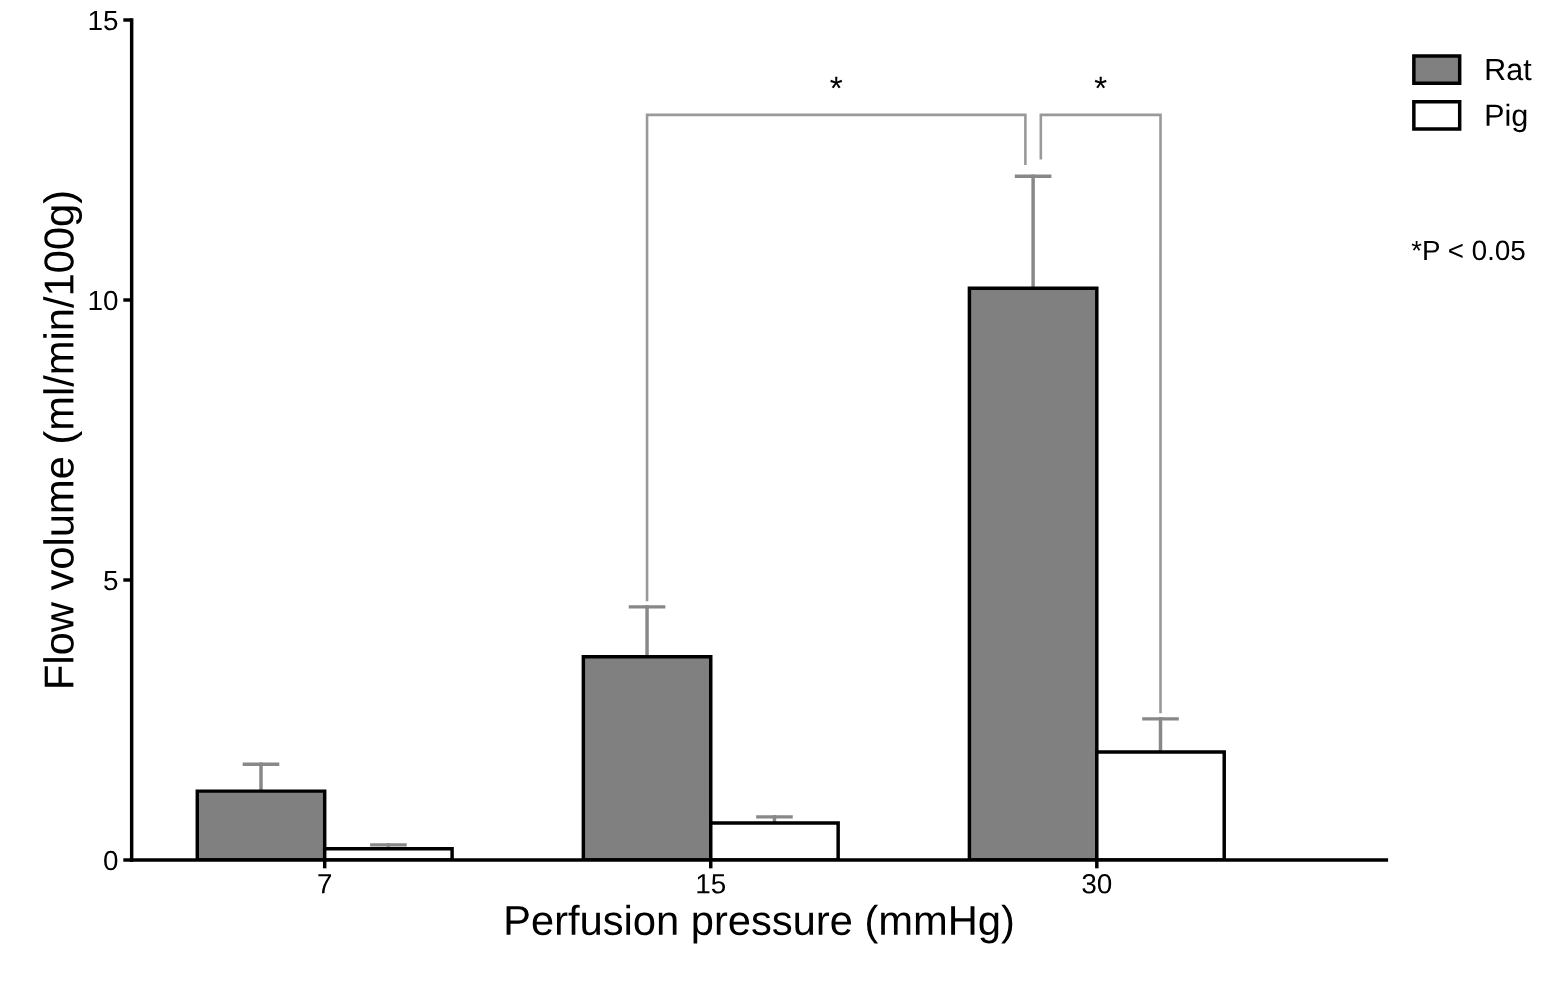  I want to click on y-tick-label: 15, so click(103, 20).